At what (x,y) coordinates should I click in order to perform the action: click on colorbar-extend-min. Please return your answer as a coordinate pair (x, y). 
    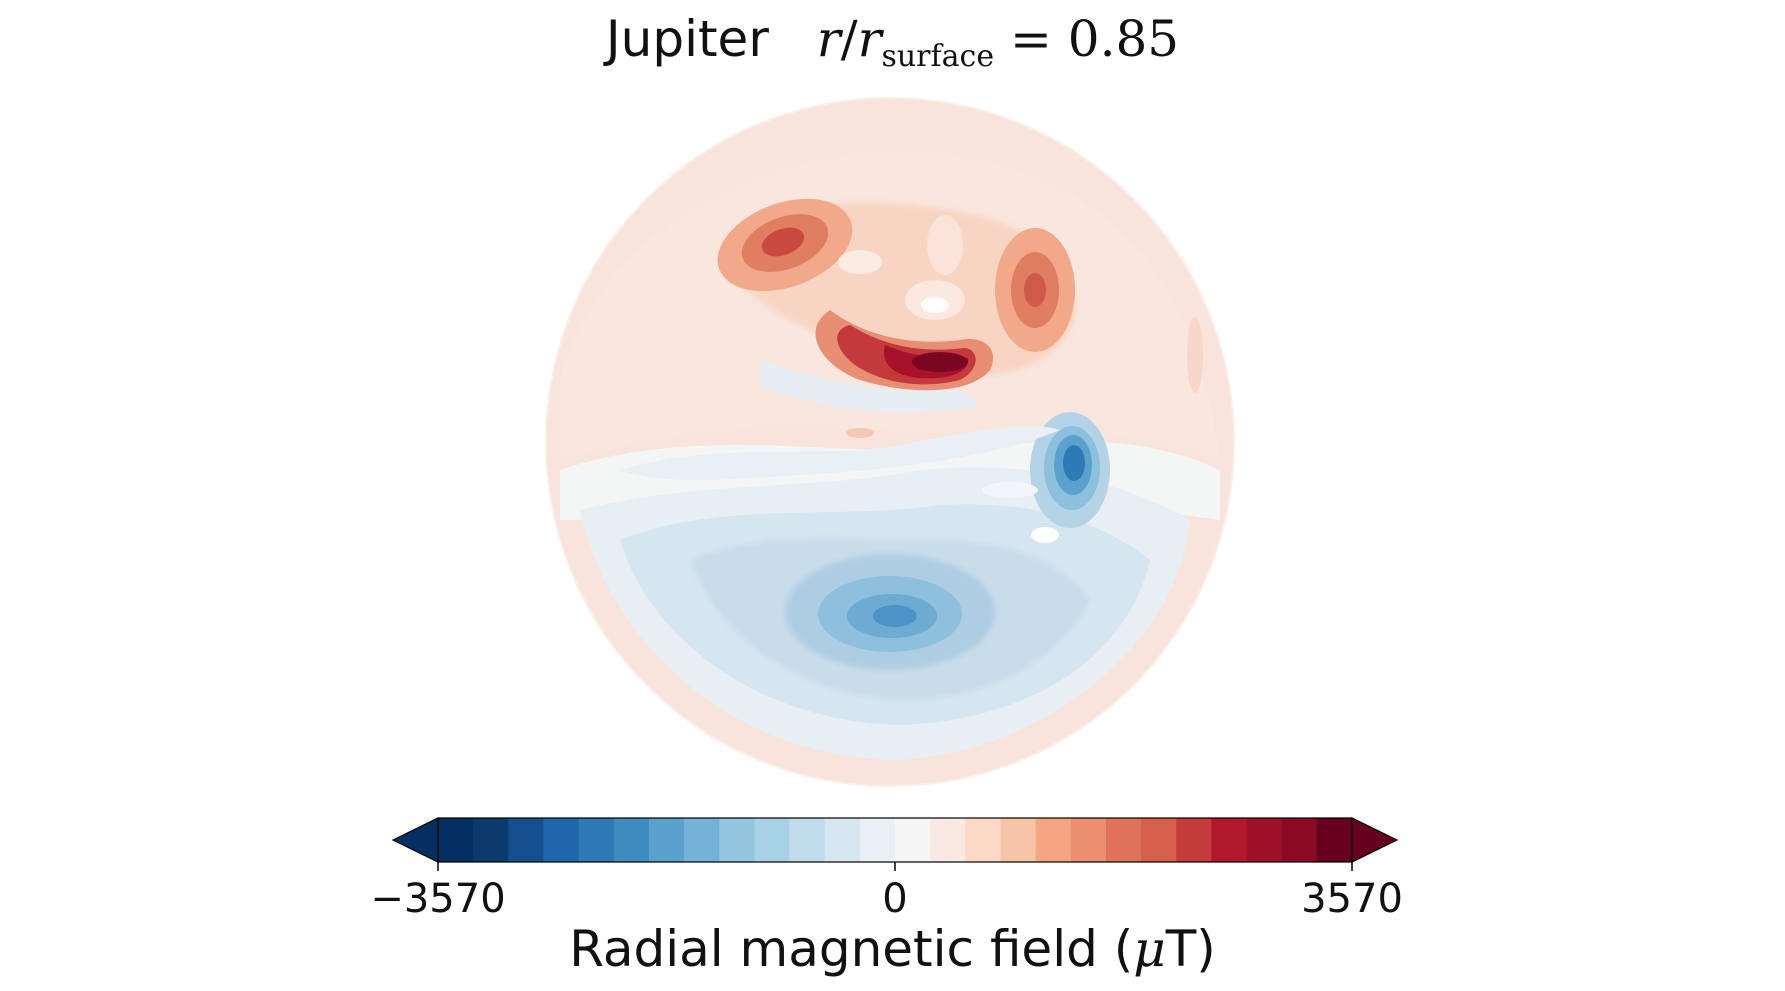
    Looking at the image, I should click on (415, 840).